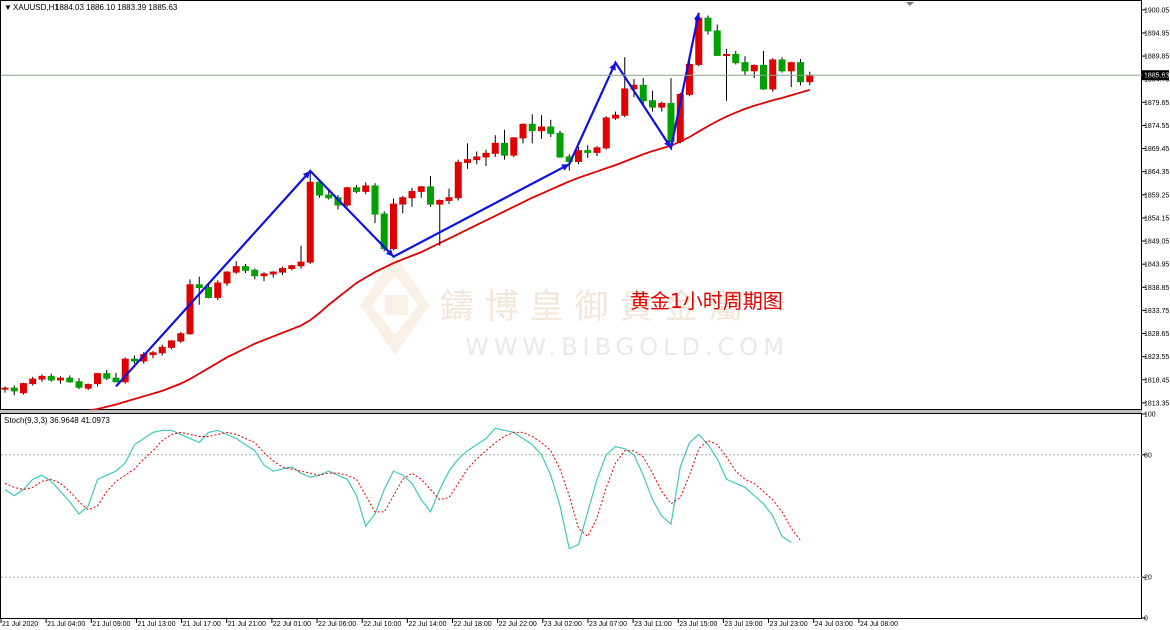 The width and height of the screenshot is (1170, 630). I want to click on current-price-label: 1885.63, so click(1156, 76).